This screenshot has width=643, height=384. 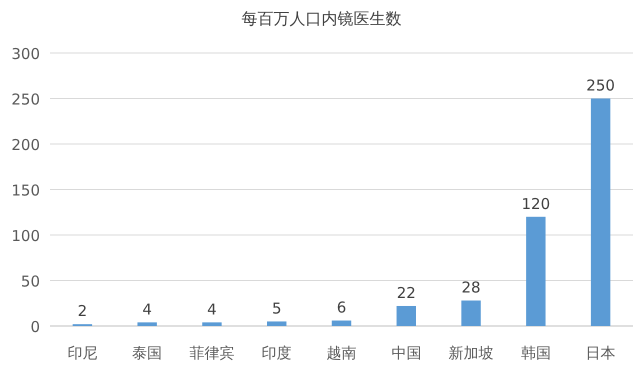 What do you see at coordinates (25, 99) in the screenshot?
I see `y-tick-label: 250` at bounding box center [25, 99].